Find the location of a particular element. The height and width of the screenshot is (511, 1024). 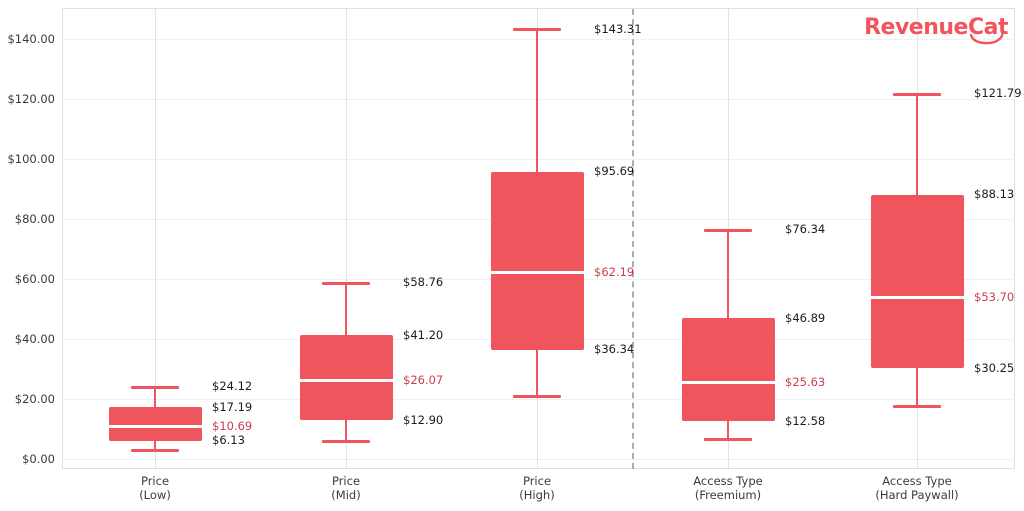

value-label-q1: $36.34 is located at coordinates (614, 349).